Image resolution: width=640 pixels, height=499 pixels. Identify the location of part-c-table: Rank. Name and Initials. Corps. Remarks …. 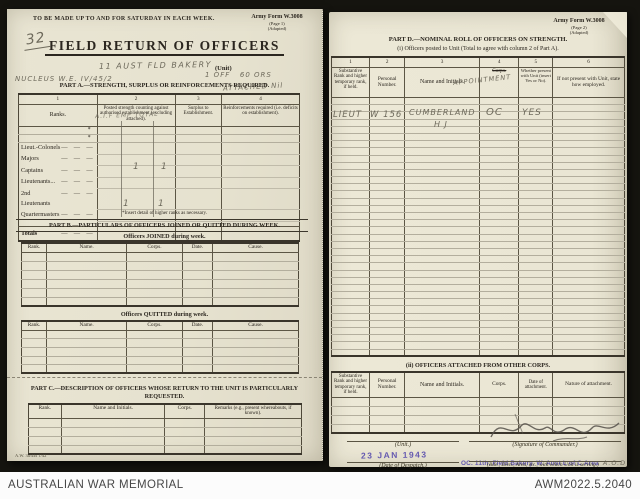
(165, 429).